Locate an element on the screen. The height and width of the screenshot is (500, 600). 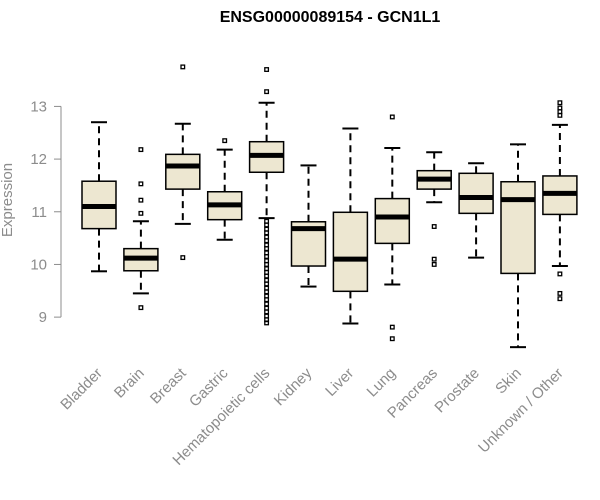
box-pancreas is located at coordinates (434, 209).